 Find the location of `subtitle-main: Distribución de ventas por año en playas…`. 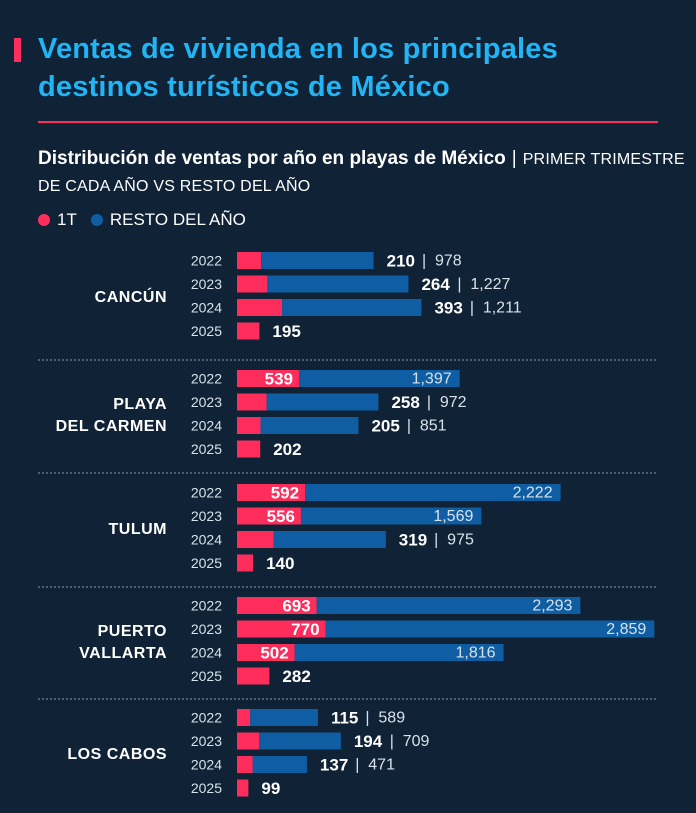

subtitle-main: Distribución de ventas por año en playas… is located at coordinates (272, 158).